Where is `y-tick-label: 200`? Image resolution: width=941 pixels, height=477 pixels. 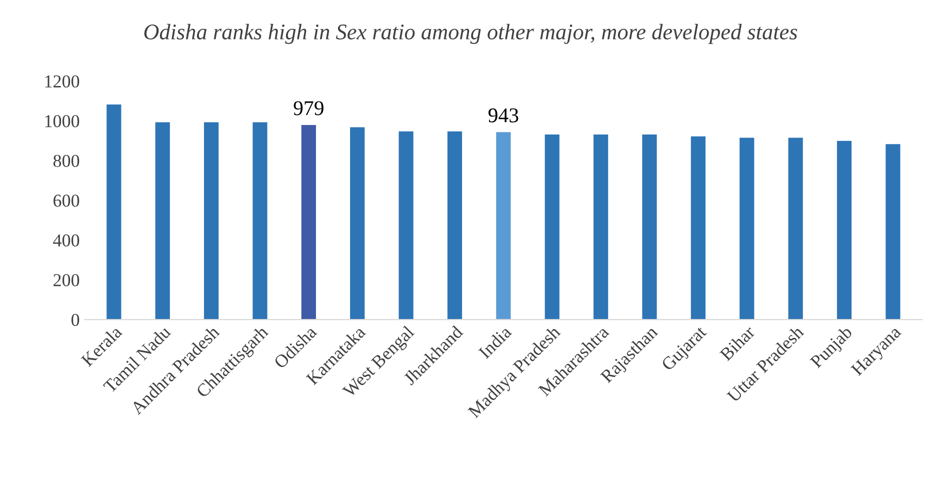 y-tick-label: 200 is located at coordinates (67, 280).